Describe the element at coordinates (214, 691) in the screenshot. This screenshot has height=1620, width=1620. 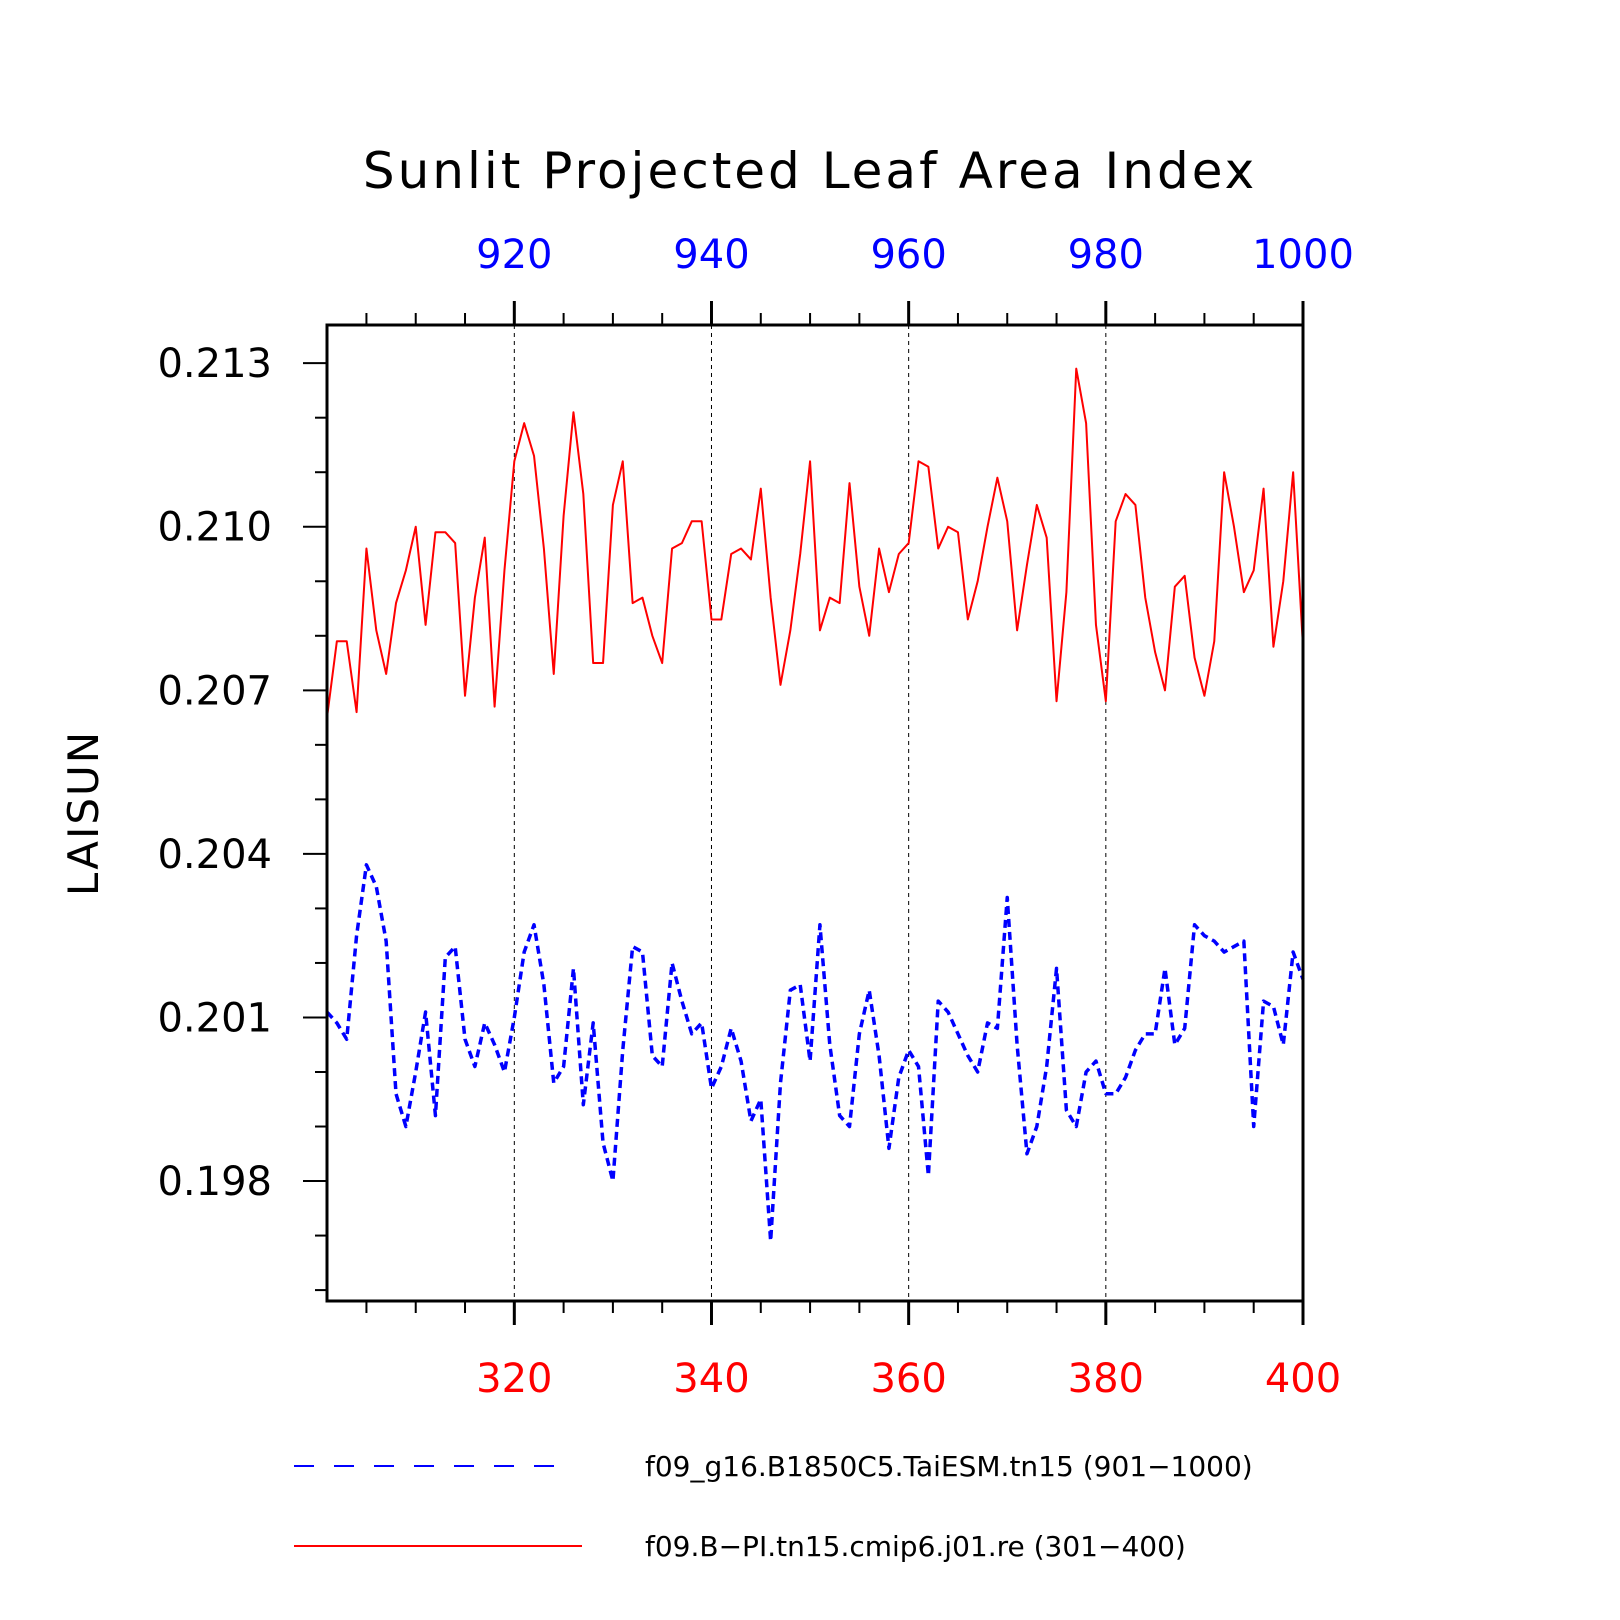
I see `y-tick-label: 0.207` at that location.